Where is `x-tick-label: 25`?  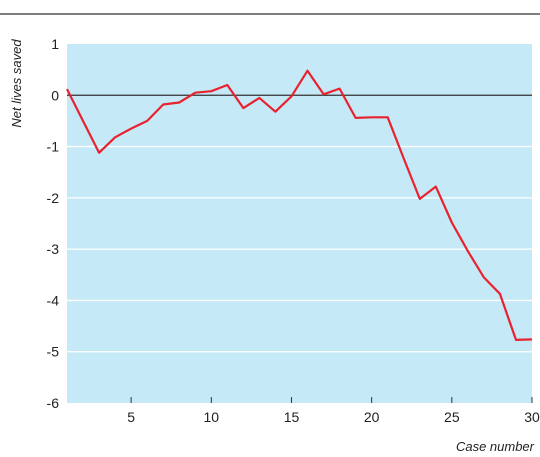
x-tick-label: 25 is located at coordinates (452, 417).